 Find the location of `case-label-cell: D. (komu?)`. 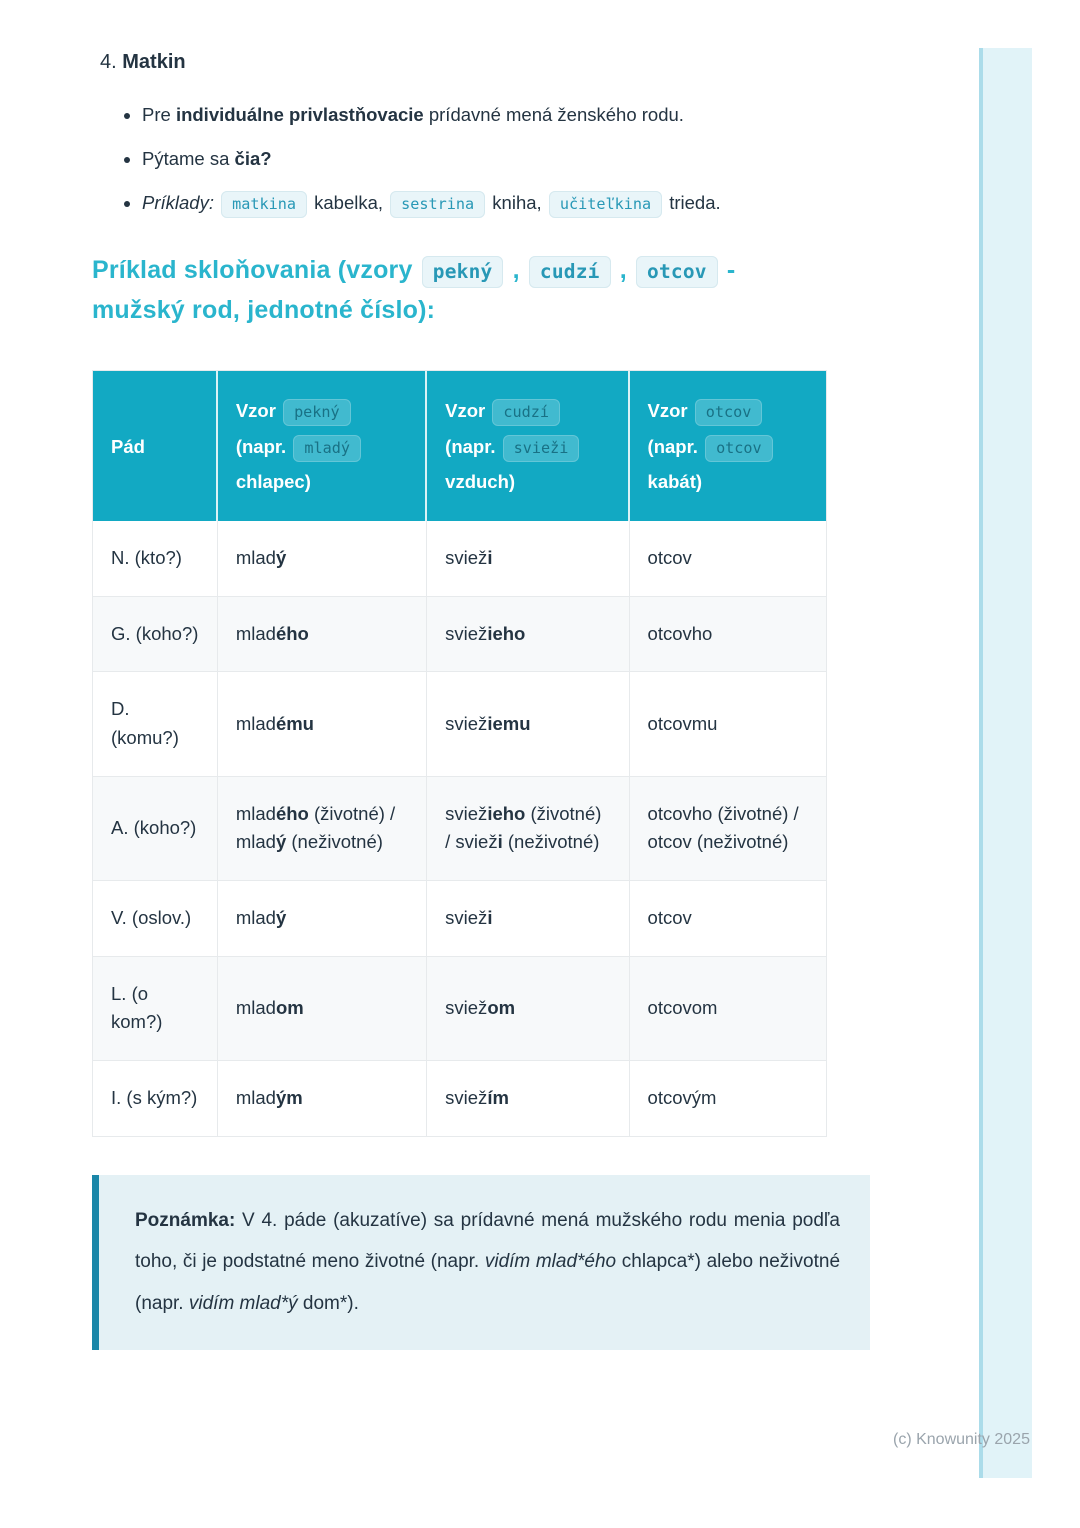

case-label-cell: D. (komu?) is located at coordinates (155, 724).